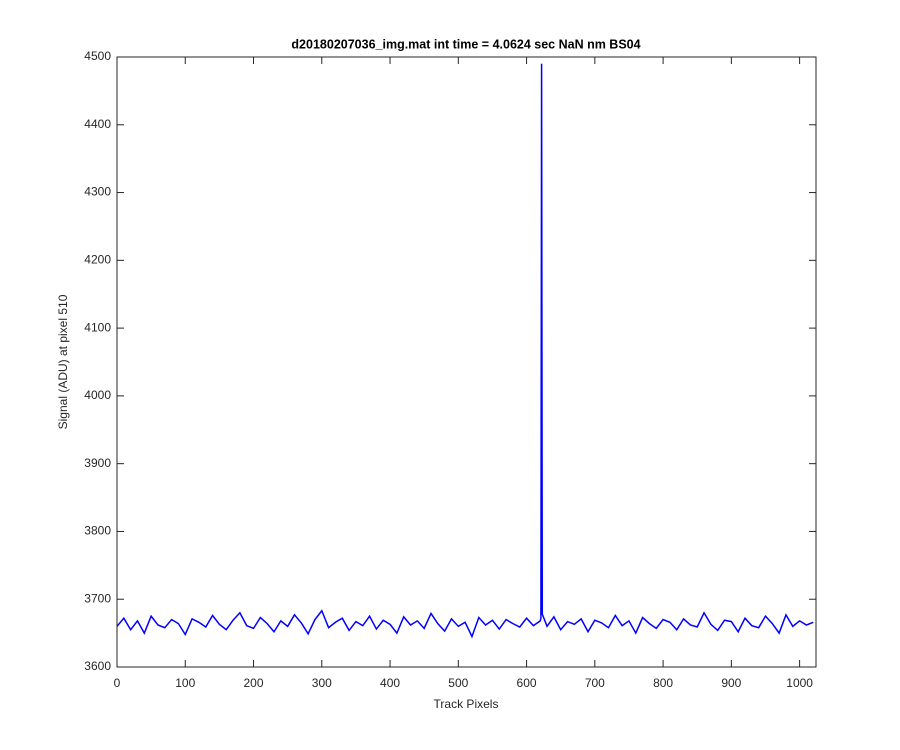 The height and width of the screenshot is (750, 900). Describe the element at coordinates (458, 683) in the screenshot. I see `x-tick-label: 500` at that location.